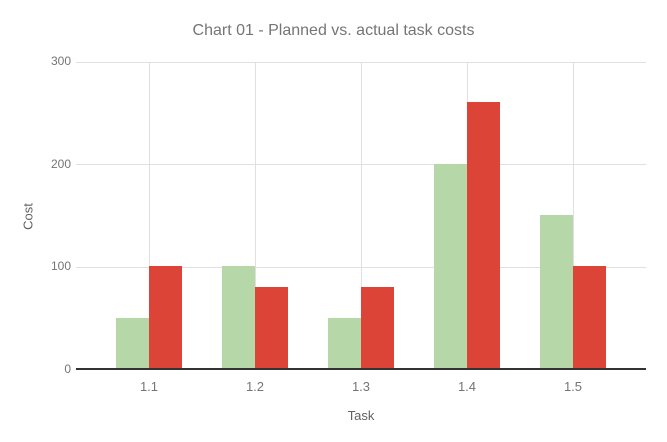 This screenshot has width=667, height=442. I want to click on x-tick-label: 1.3, so click(361, 386).